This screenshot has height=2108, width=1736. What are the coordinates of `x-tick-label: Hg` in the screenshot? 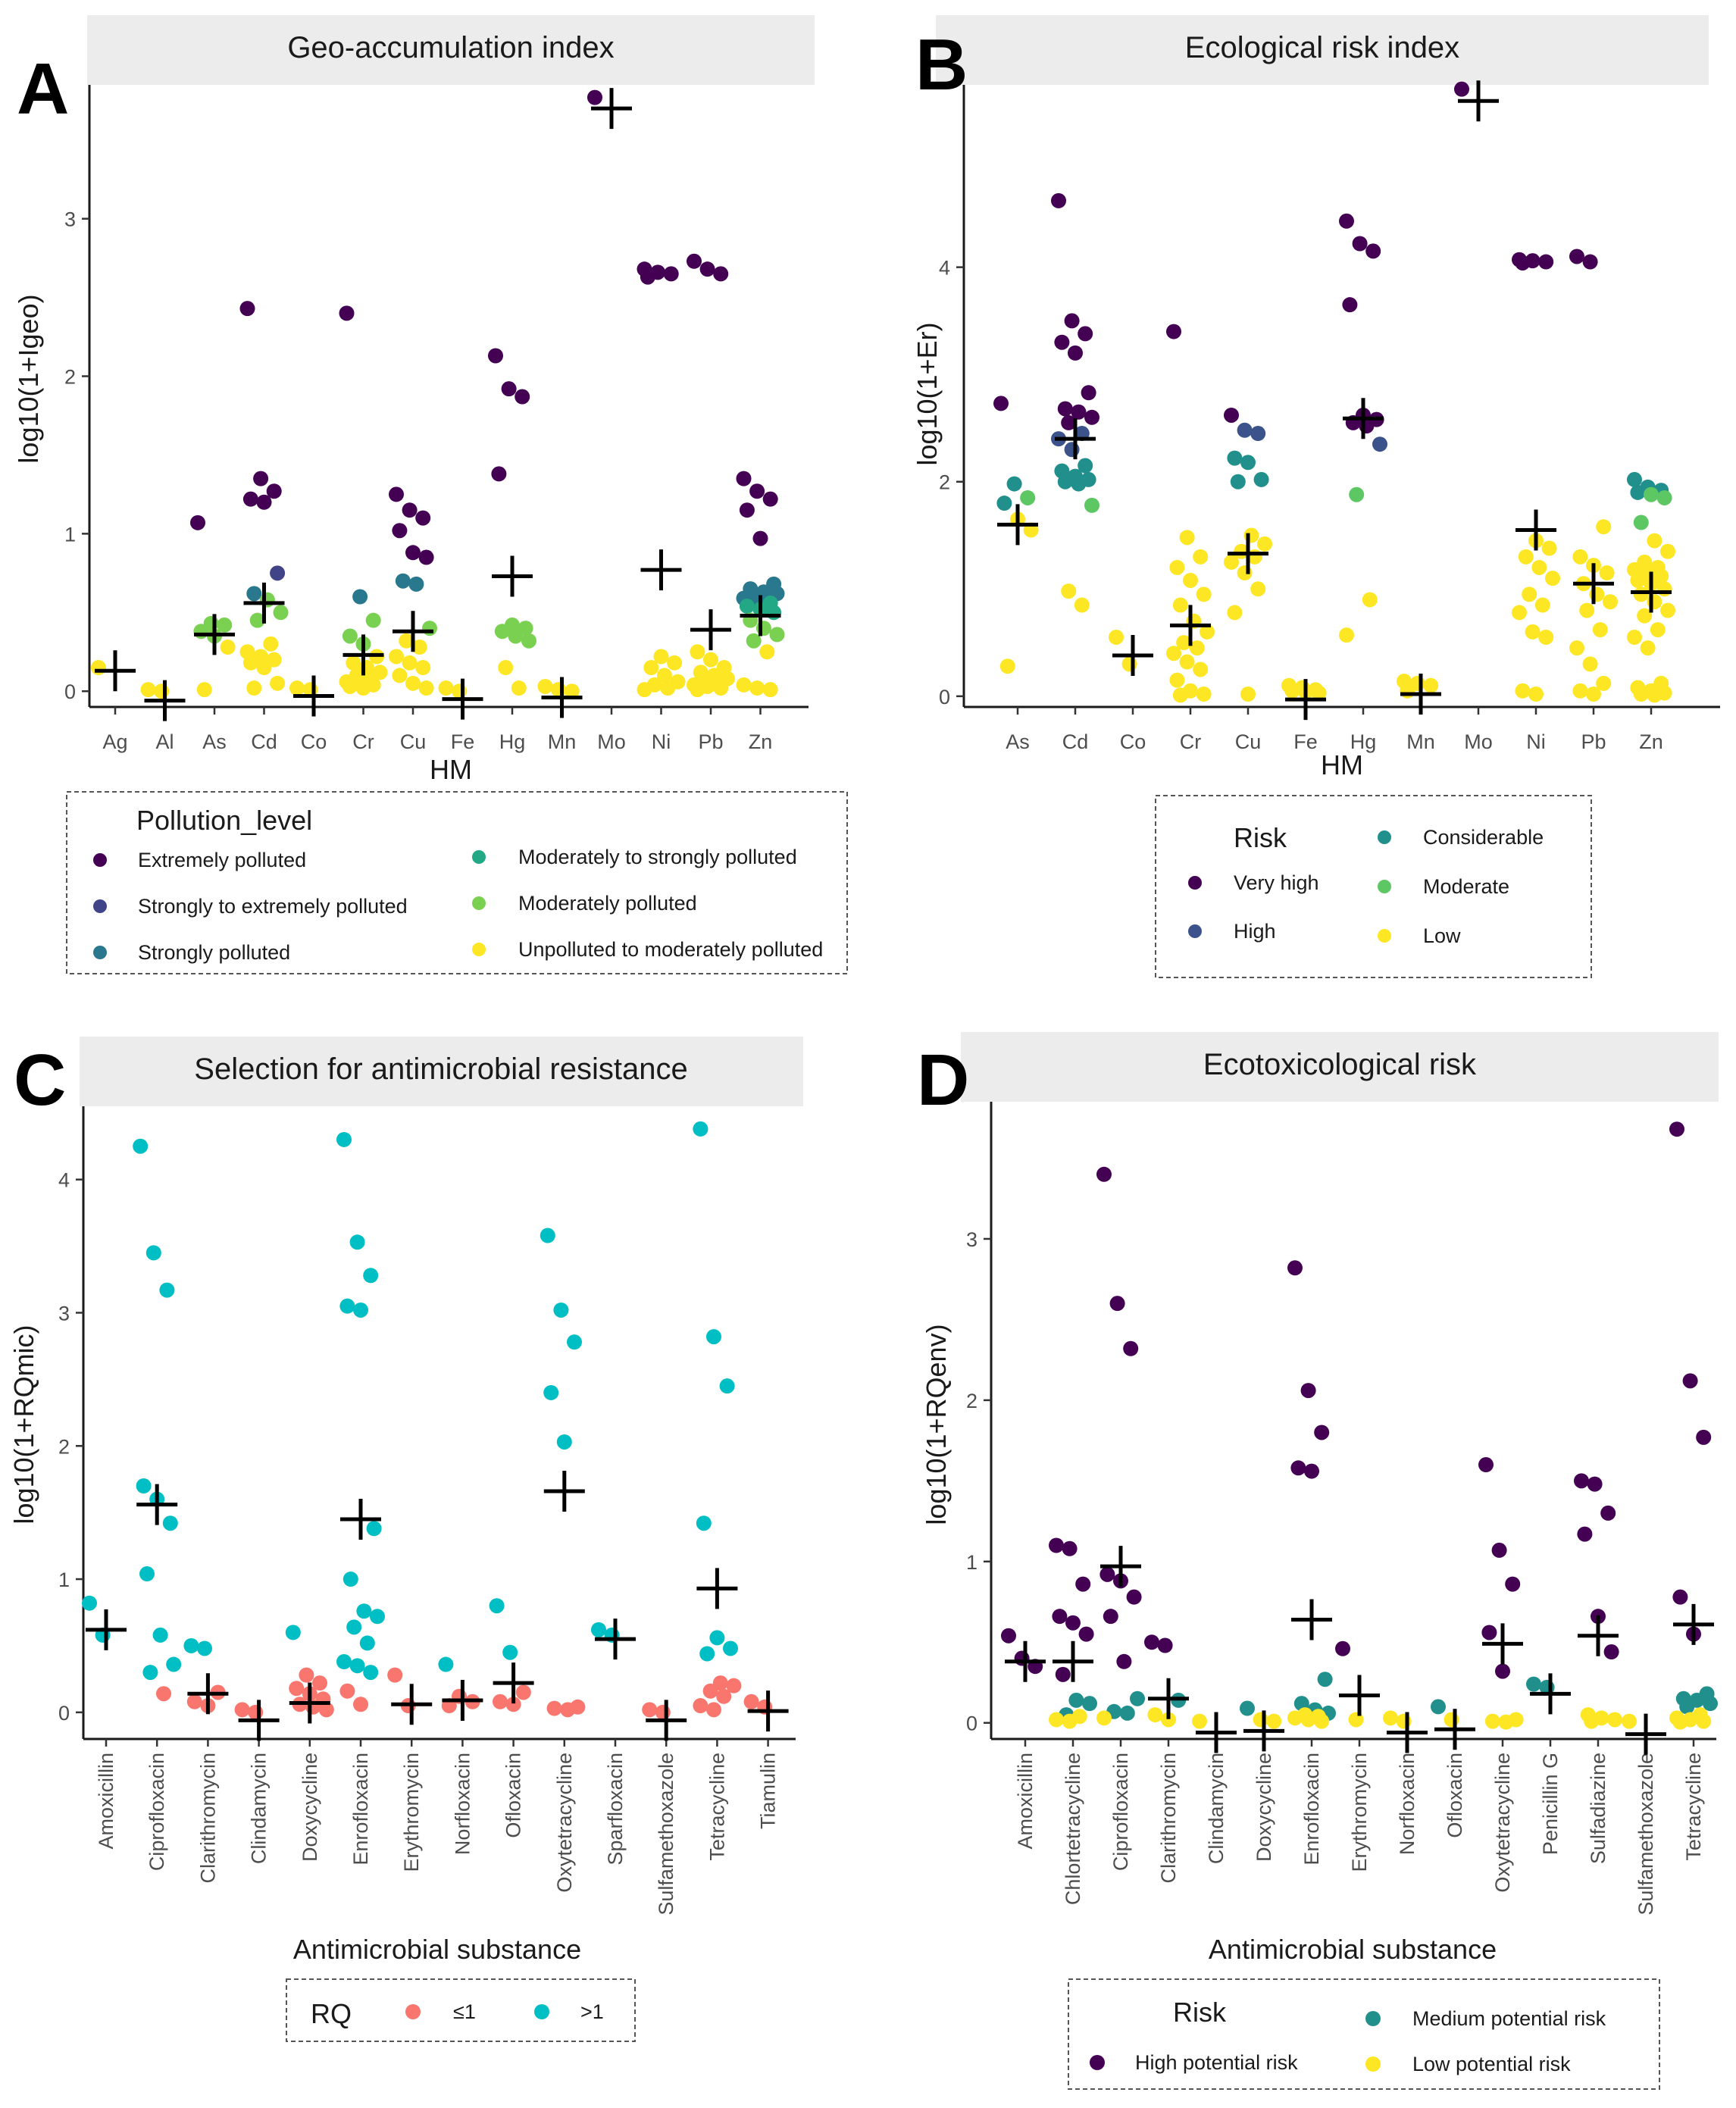 It's located at (512, 741).